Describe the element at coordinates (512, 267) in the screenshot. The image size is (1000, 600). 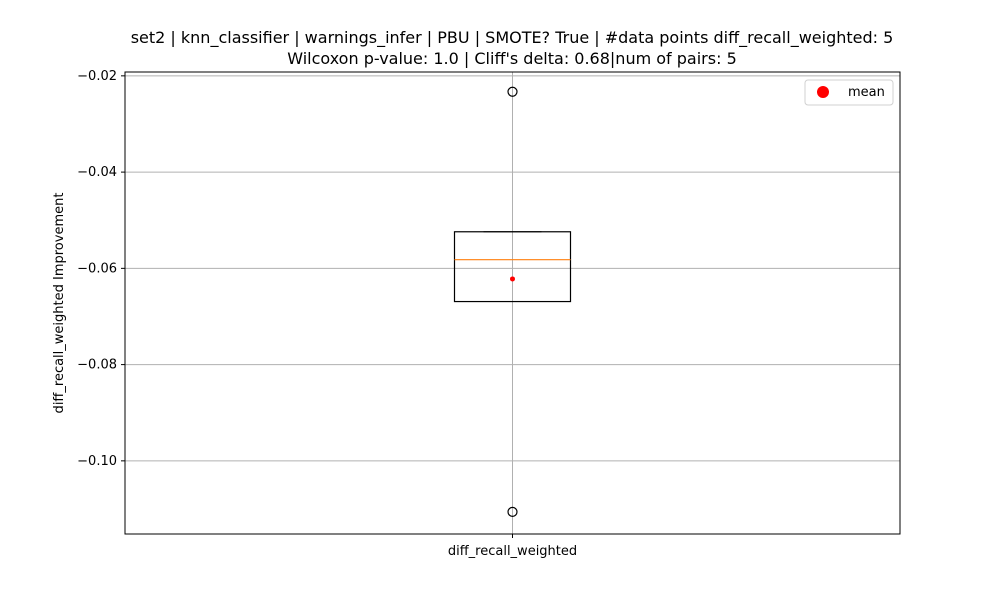
I see `box-iqr` at that location.